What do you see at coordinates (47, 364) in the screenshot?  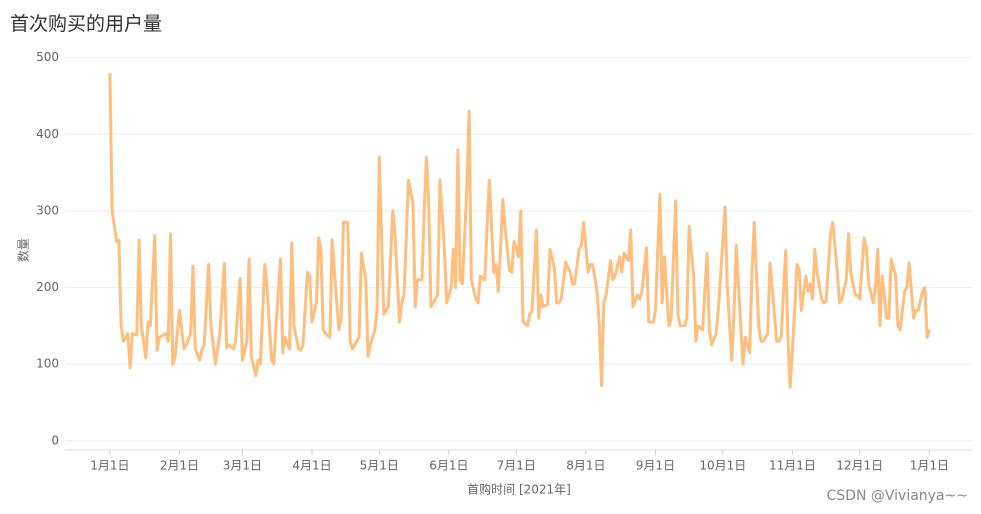 I see `y-tick-label: 100` at bounding box center [47, 364].